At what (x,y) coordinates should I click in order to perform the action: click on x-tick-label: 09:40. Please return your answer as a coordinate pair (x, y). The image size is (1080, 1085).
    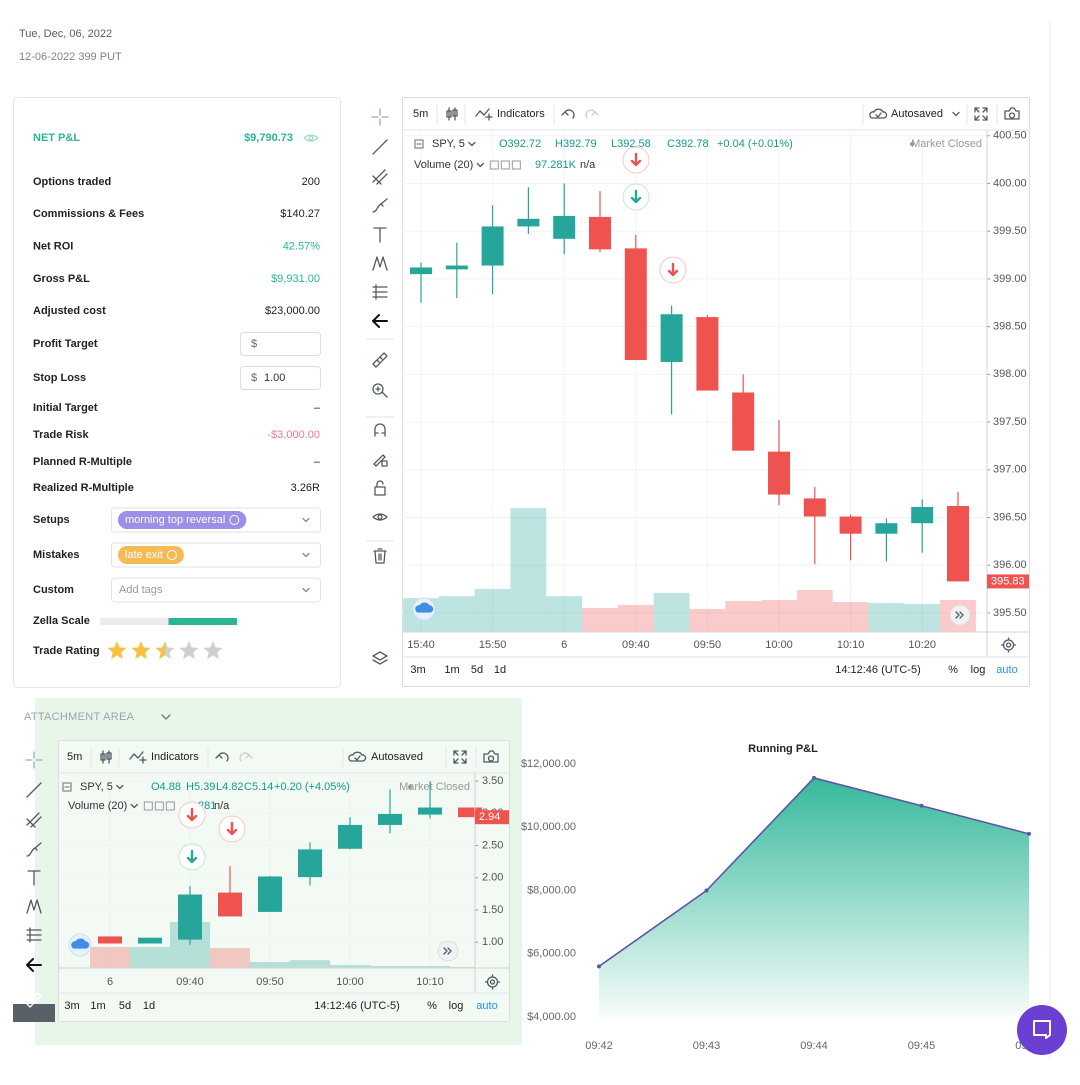
    Looking at the image, I should click on (636, 645).